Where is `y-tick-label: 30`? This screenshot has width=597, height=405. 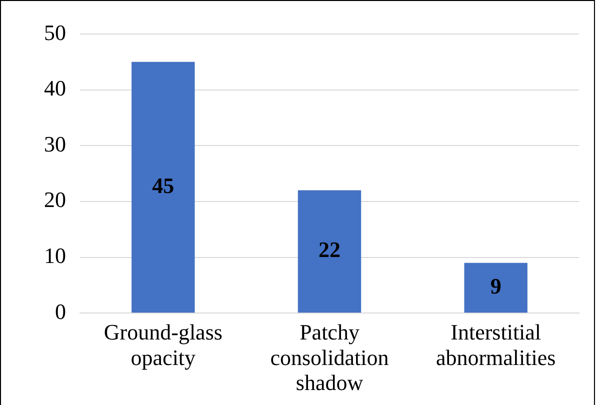 y-tick-label: 30 is located at coordinates (55, 143).